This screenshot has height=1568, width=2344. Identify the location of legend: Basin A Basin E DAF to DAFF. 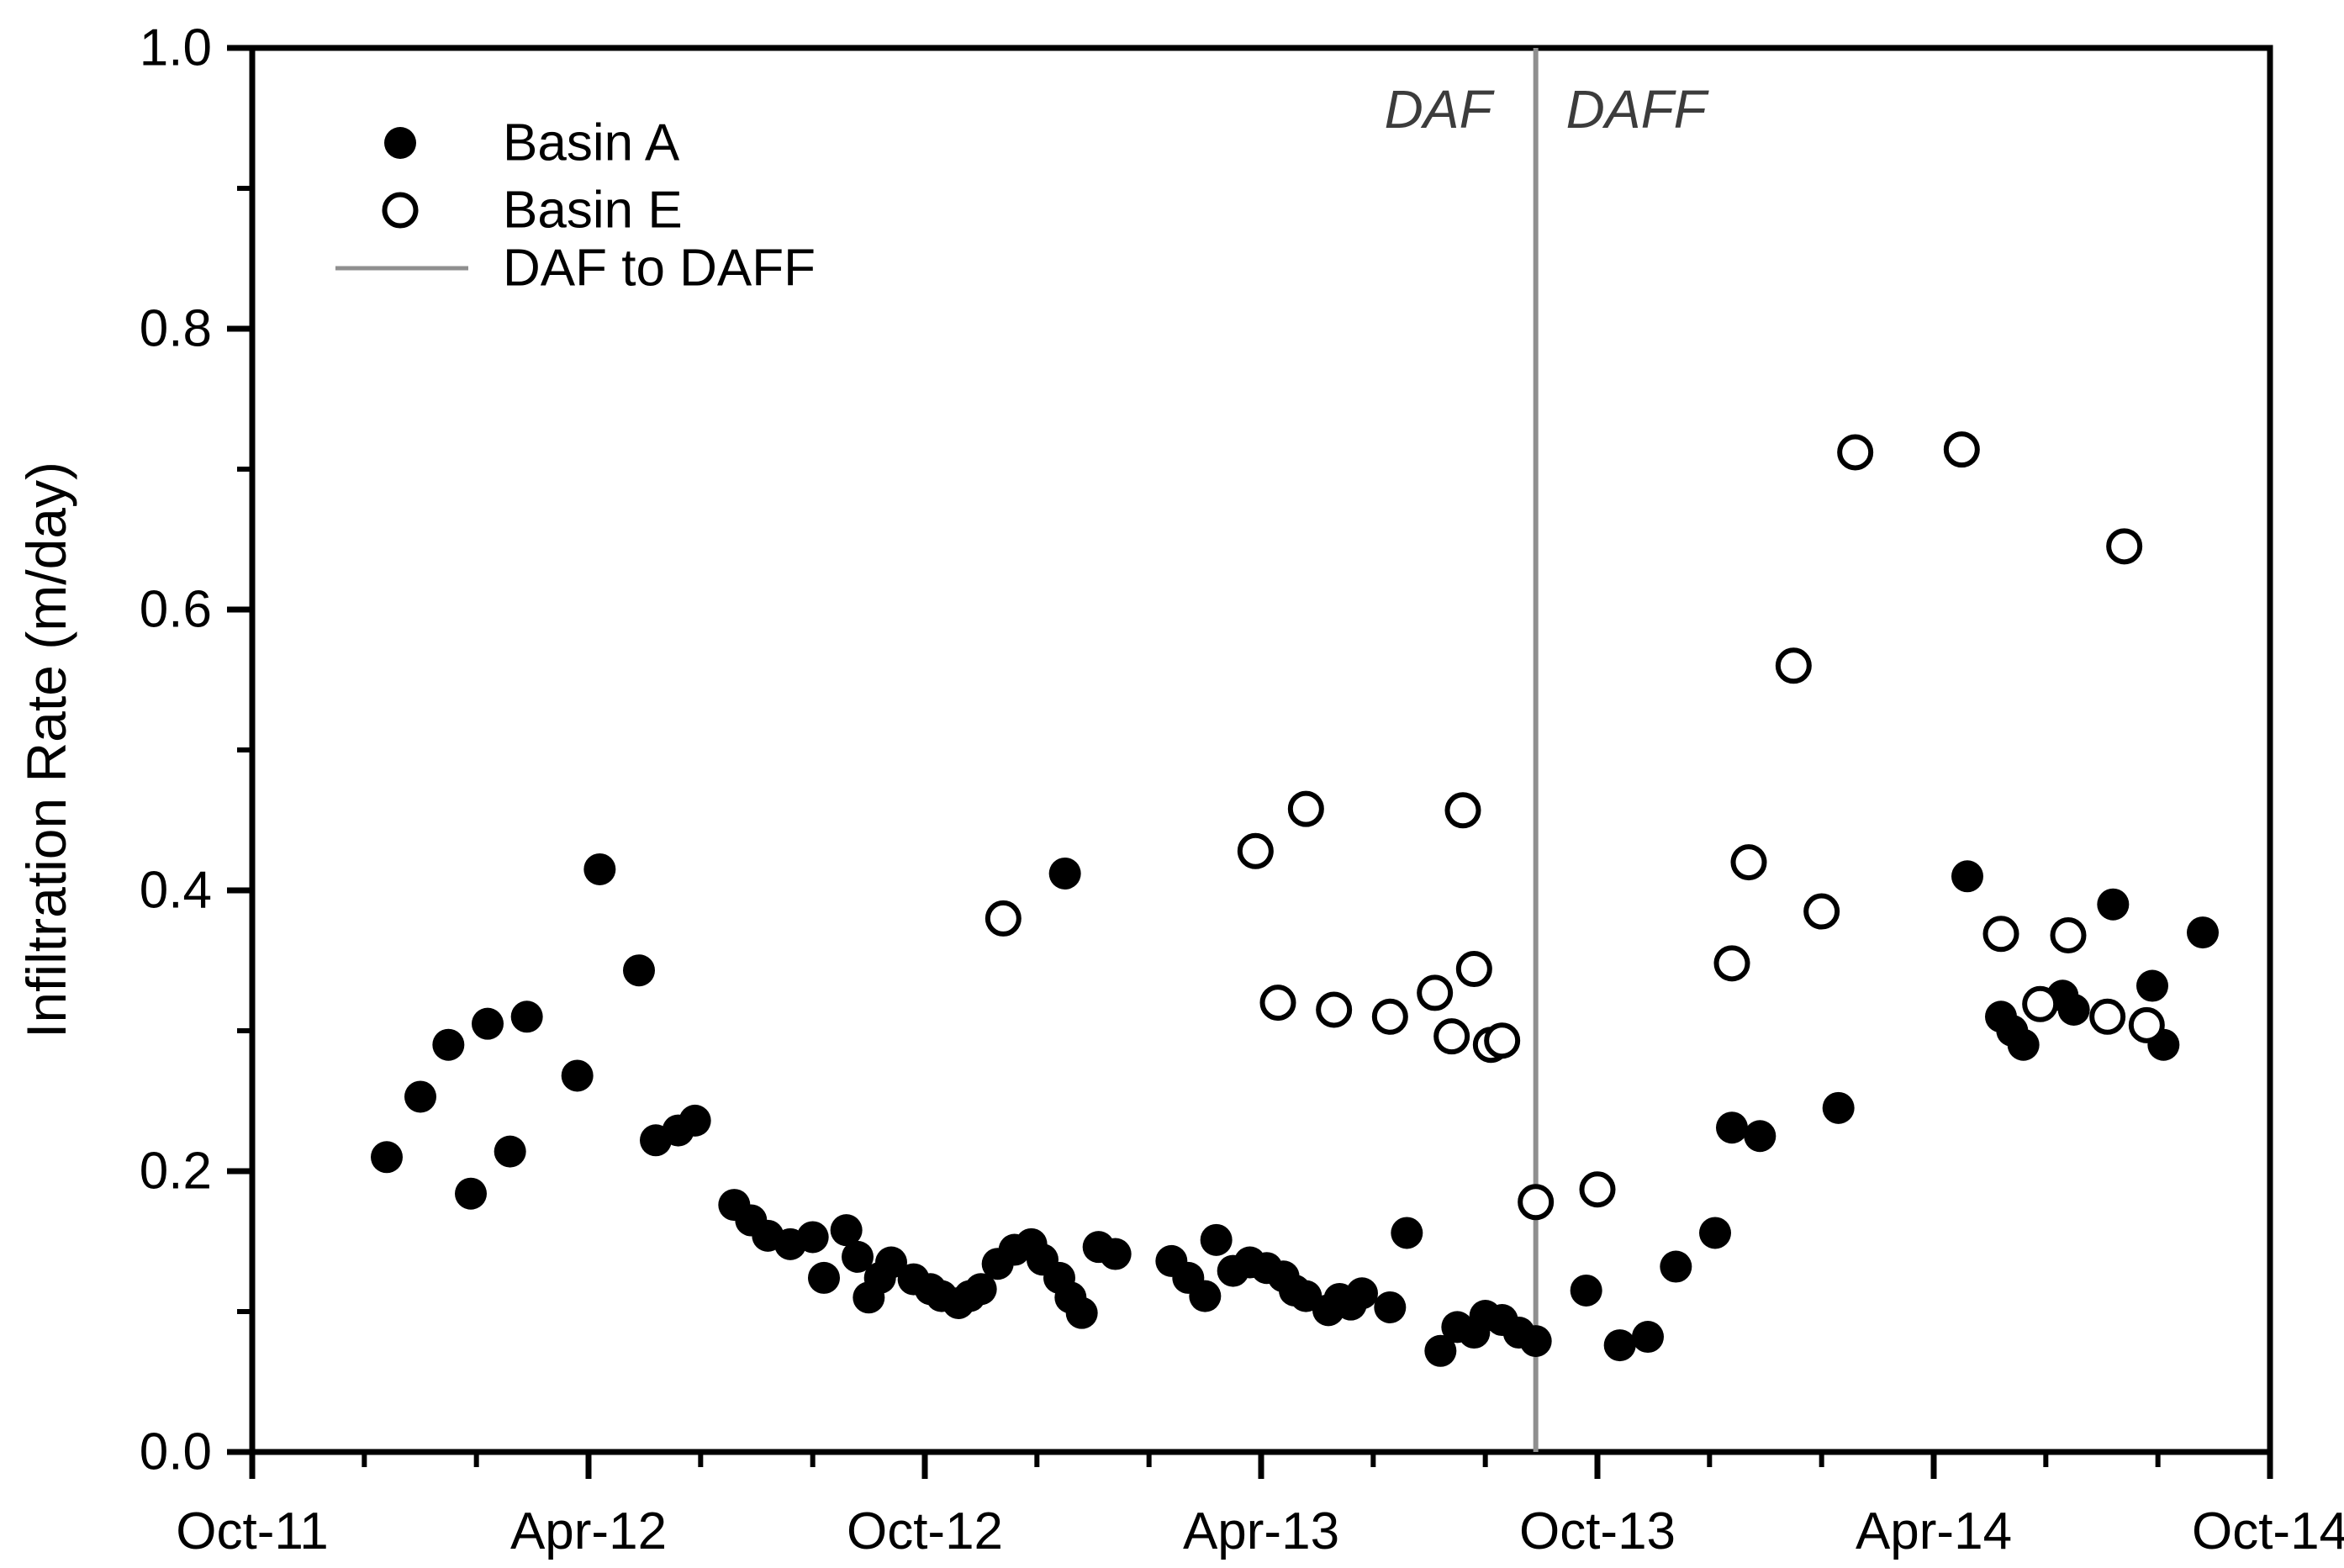
(575, 206).